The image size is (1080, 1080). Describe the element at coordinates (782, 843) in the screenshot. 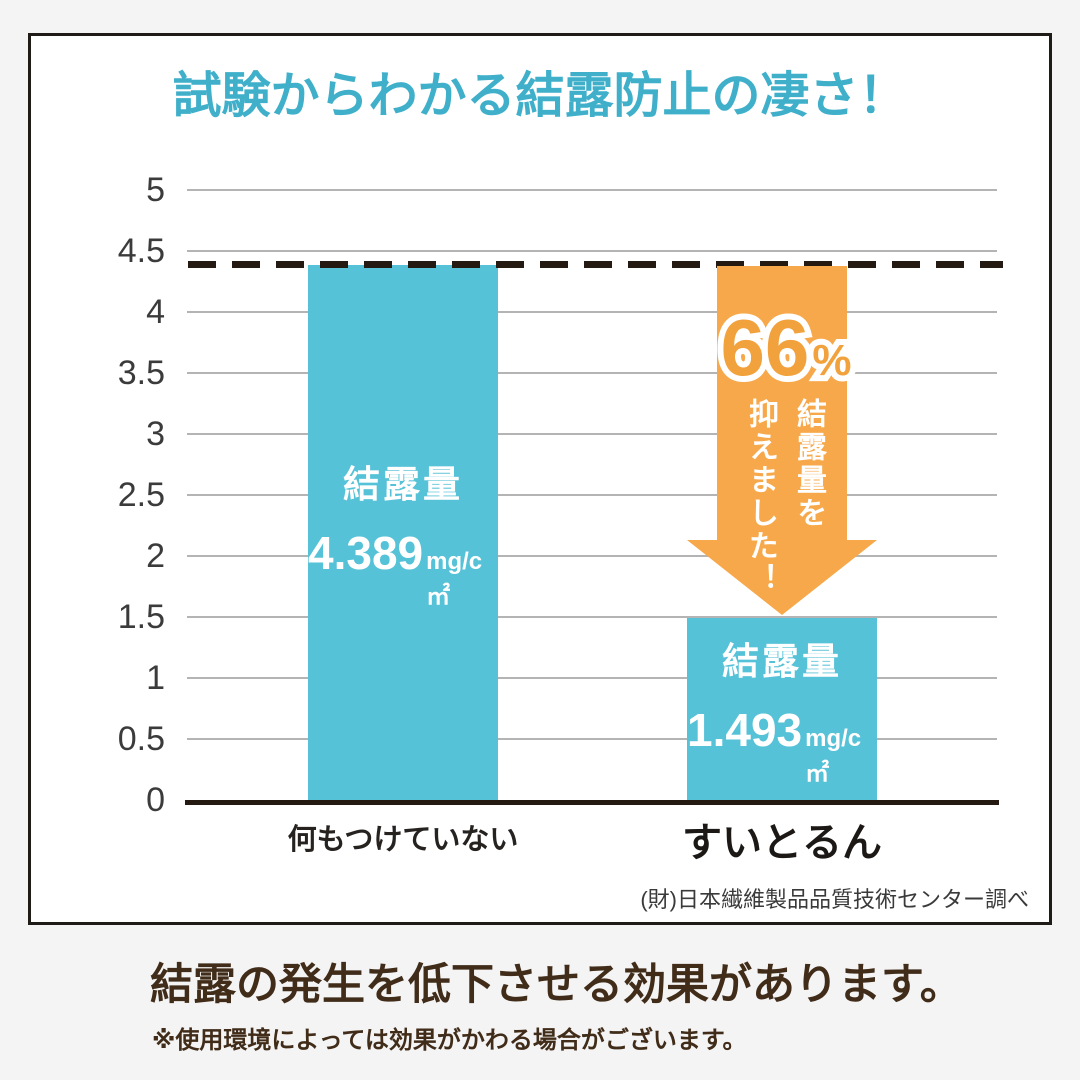

I see `x-label-suitorun: すいとるん` at that location.